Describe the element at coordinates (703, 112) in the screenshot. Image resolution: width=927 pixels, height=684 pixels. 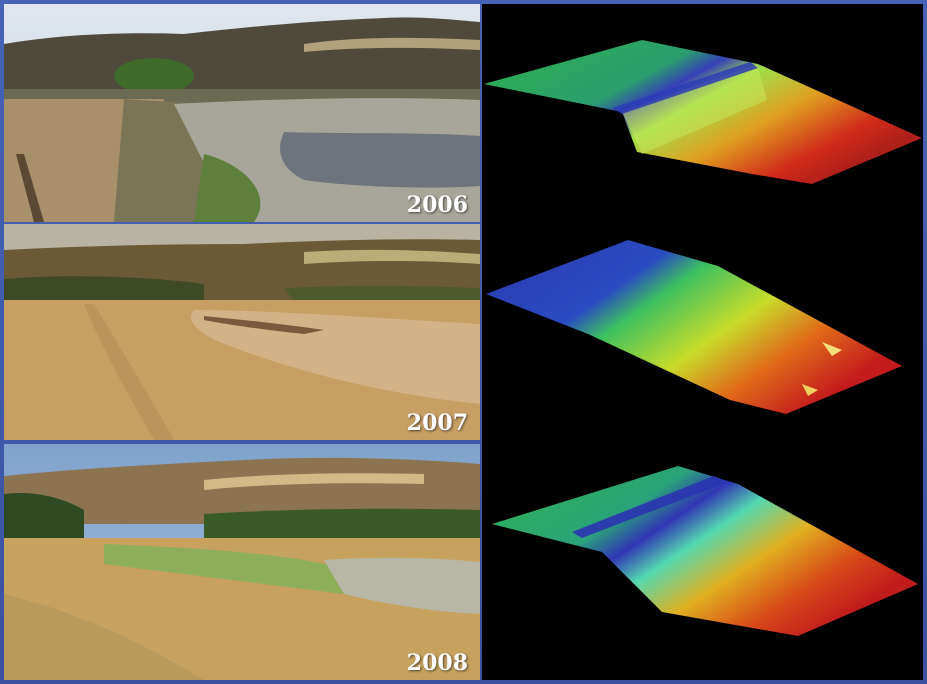
I see `elevation-model-2006` at that location.